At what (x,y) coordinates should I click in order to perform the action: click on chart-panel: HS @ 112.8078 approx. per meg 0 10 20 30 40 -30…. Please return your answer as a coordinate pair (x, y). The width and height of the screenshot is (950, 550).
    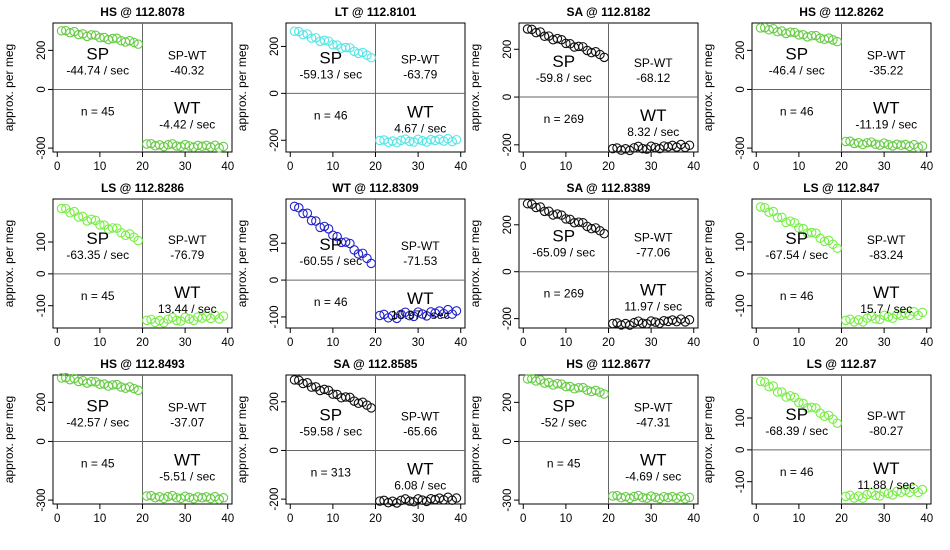
    Looking at the image, I should click on (118, 89).